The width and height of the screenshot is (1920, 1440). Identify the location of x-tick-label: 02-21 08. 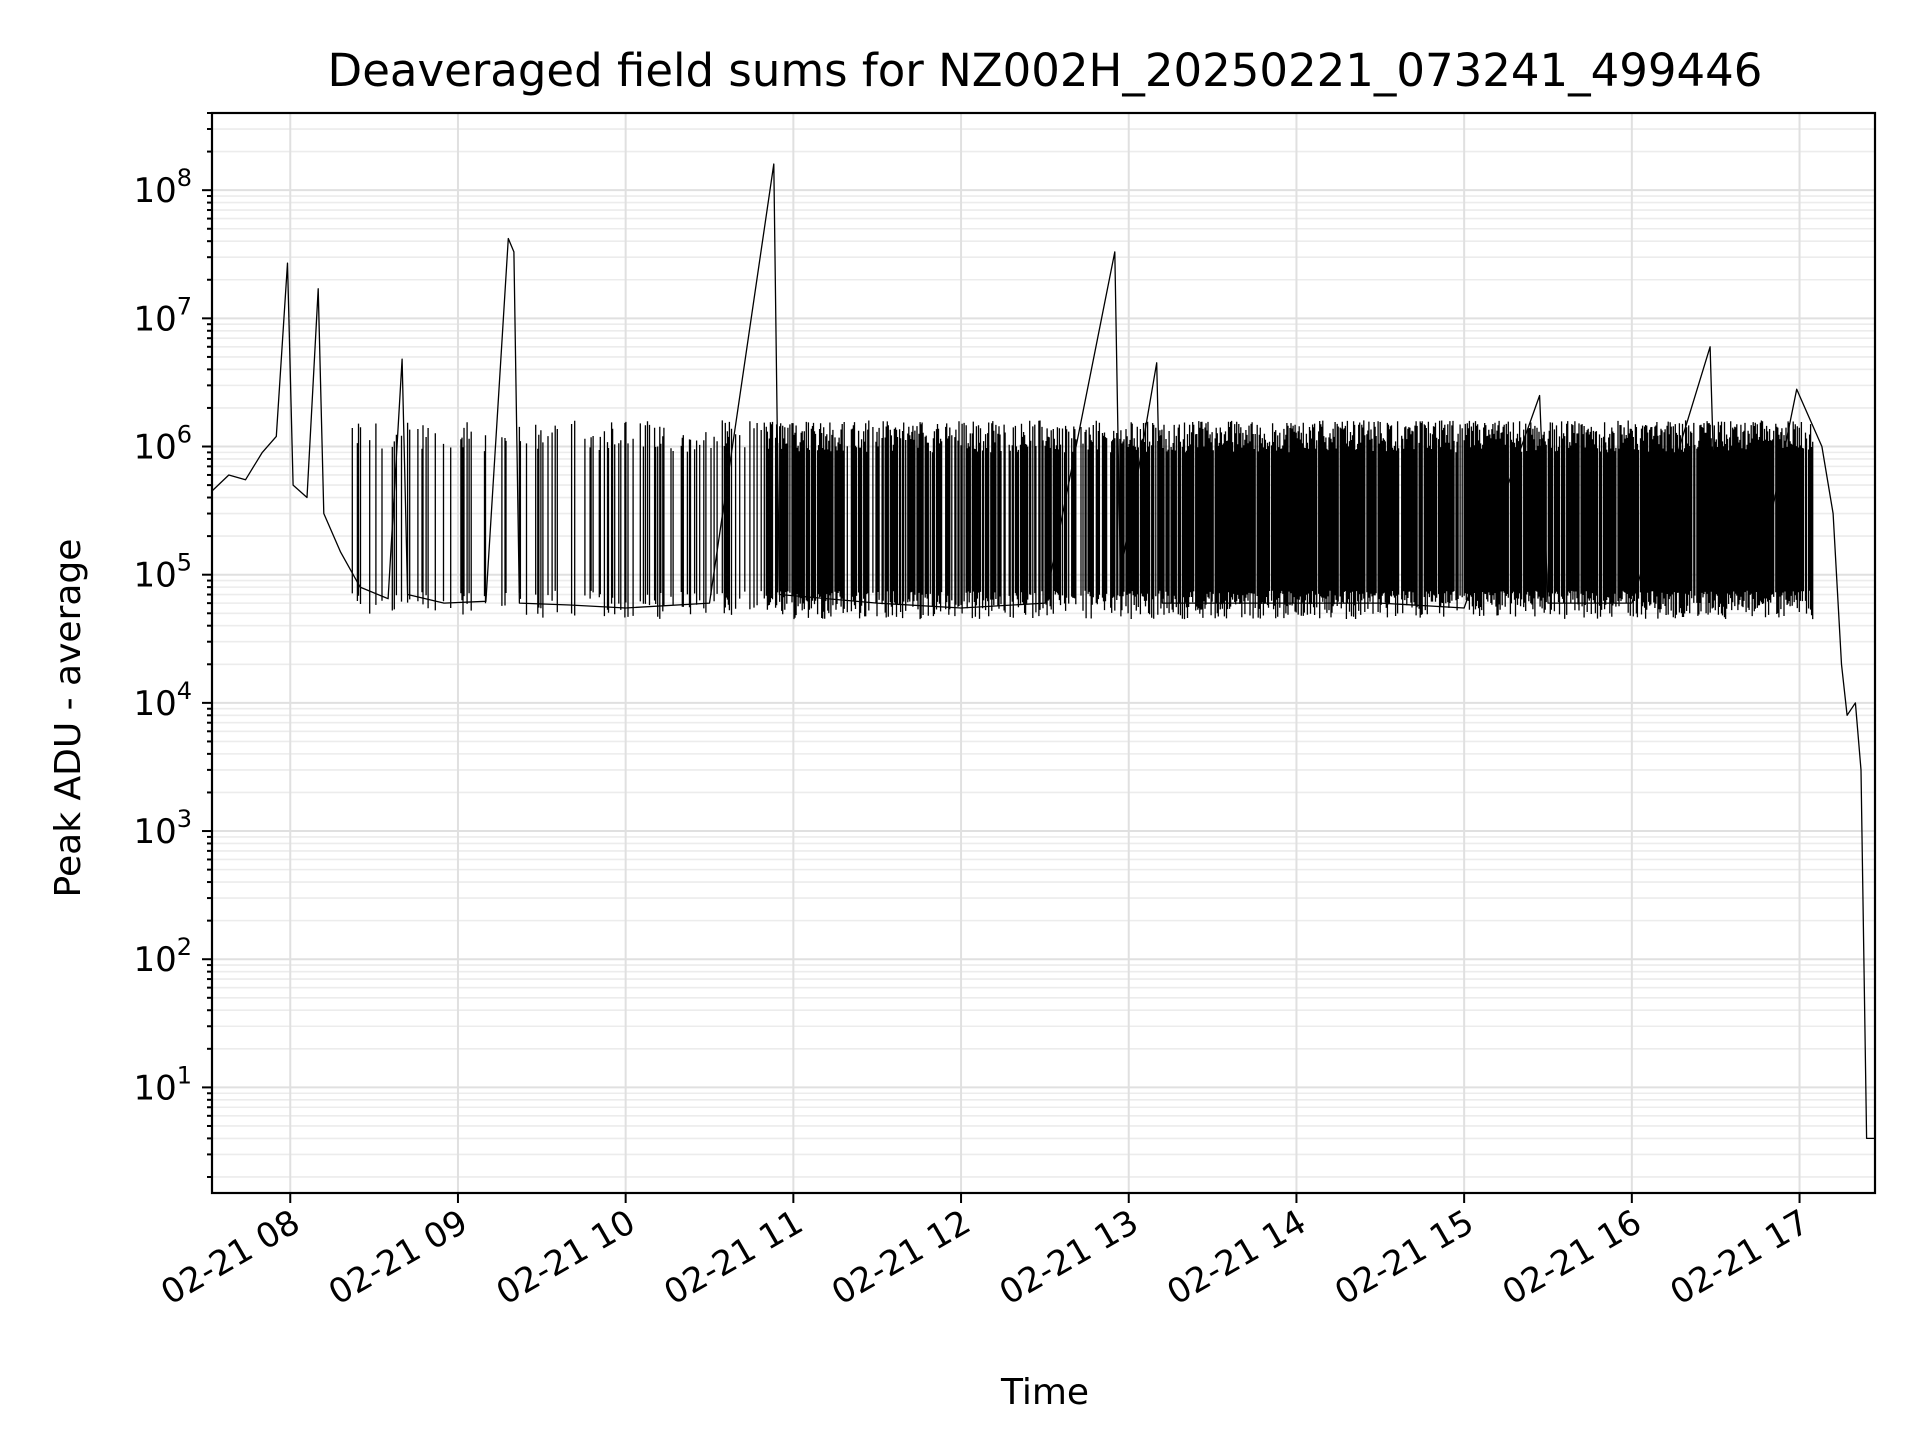
(230, 1257).